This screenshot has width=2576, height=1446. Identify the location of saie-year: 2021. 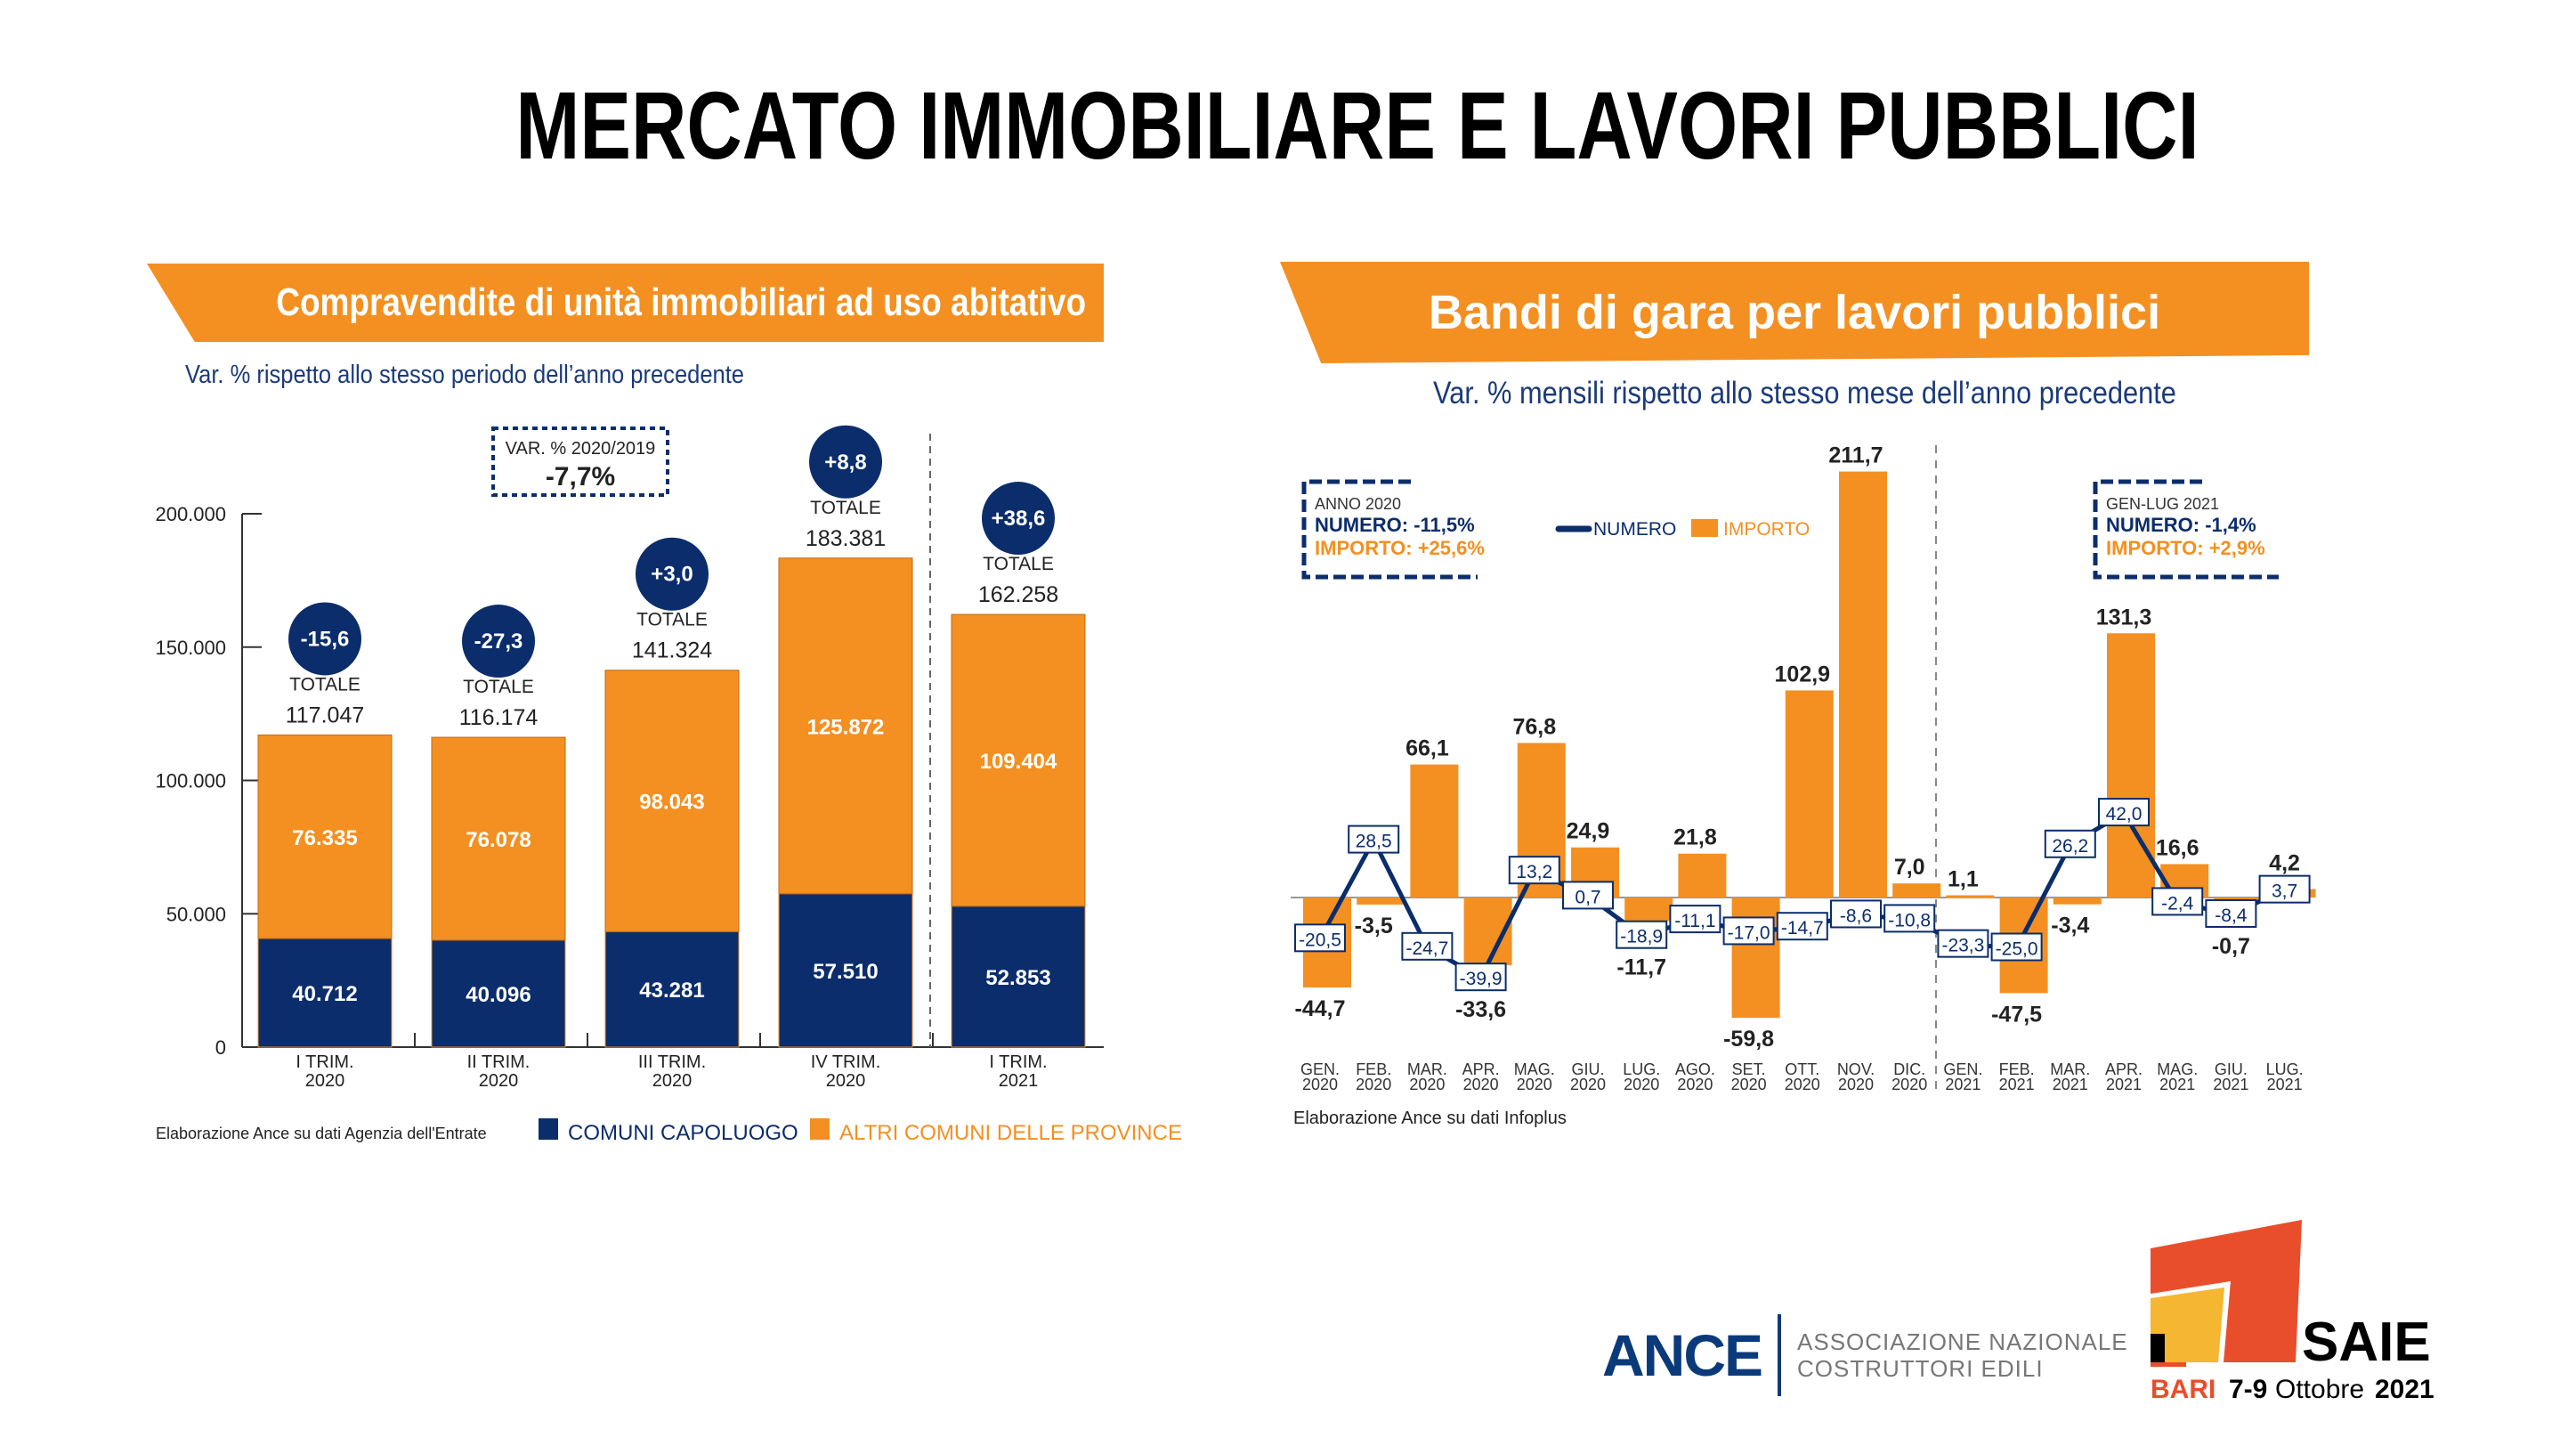
(2404, 1389).